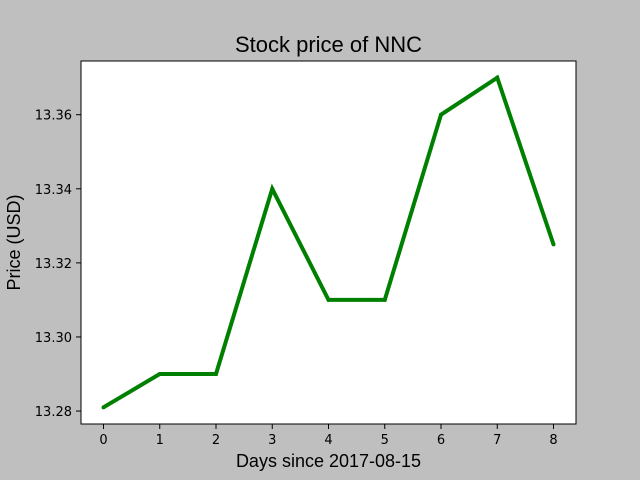  I want to click on y-axis-ticks: 13.28 13.30 13.32 13.34 13.36, so click(58, 264).